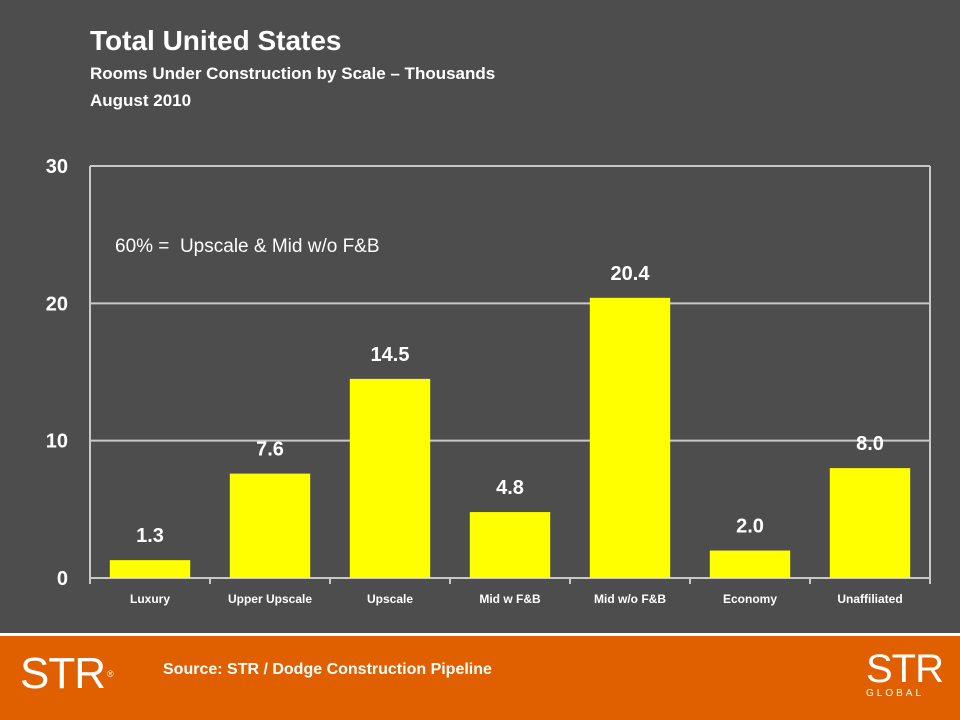 The image size is (960, 720). Describe the element at coordinates (870, 444) in the screenshot. I see `data-label: 8.0` at that location.